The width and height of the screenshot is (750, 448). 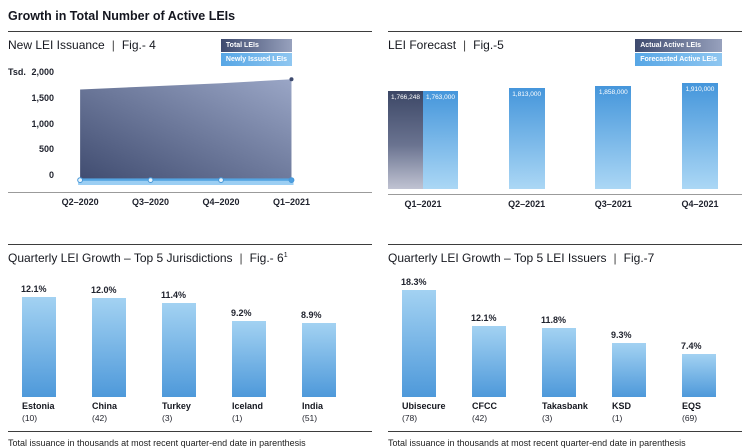 What do you see at coordinates (138, 45) in the screenshot?
I see `fig4-number: Fig.- 4` at bounding box center [138, 45].